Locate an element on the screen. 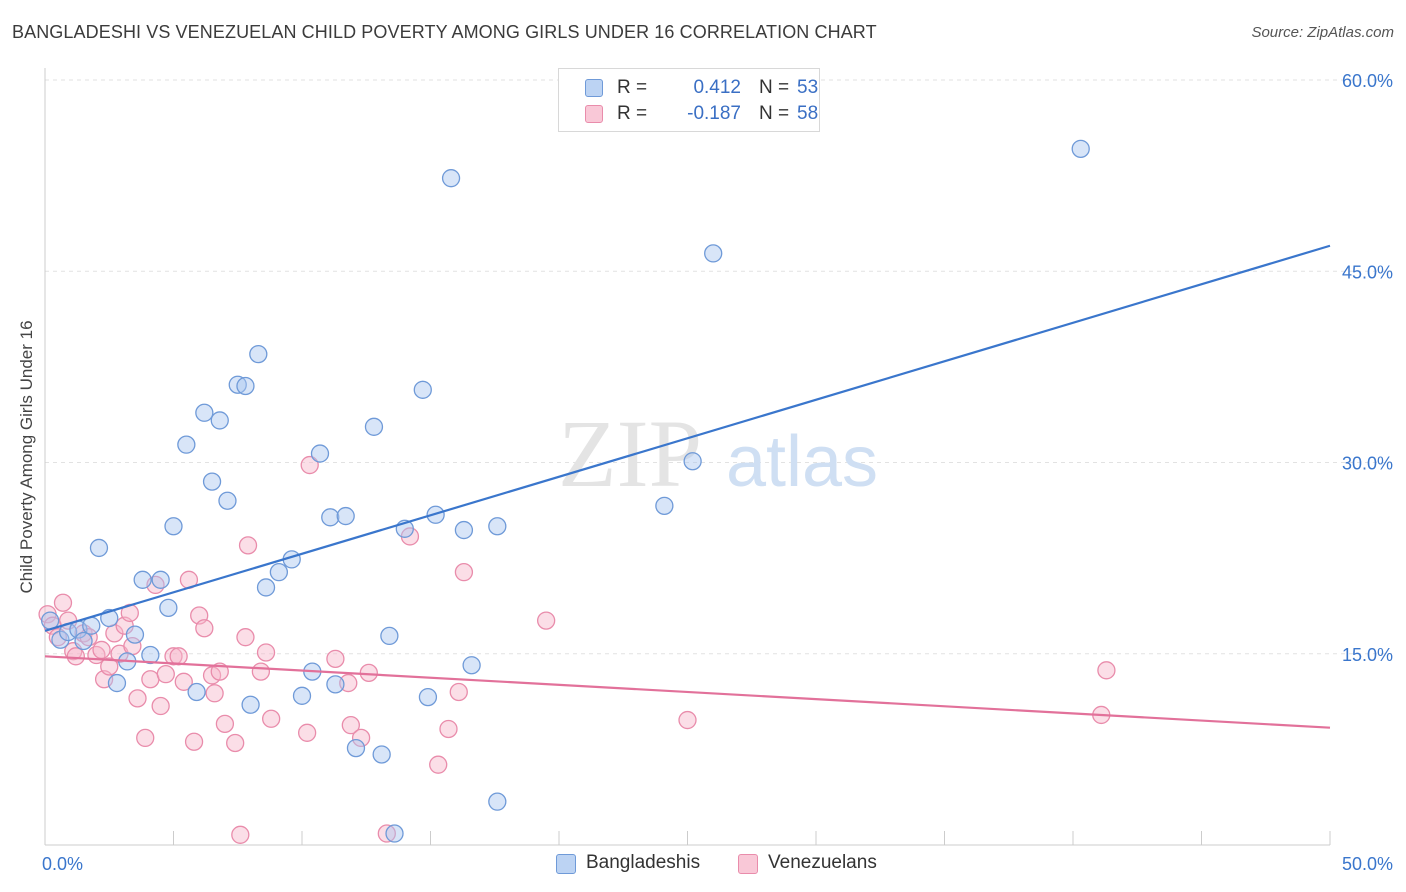 The width and height of the screenshot is (1406, 892). legend-swatch-venezuelans is located at coordinates (594, 114).